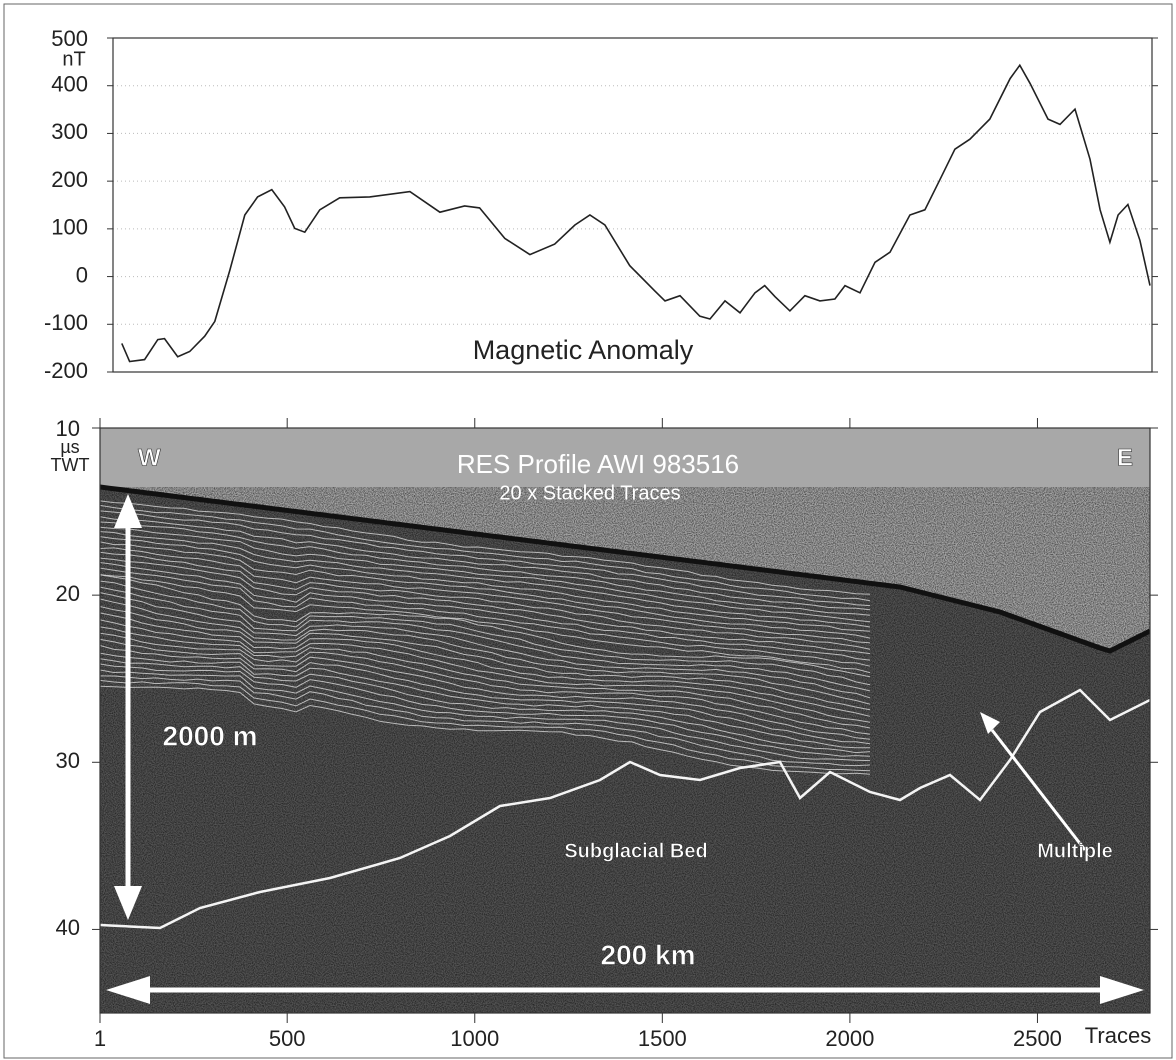 Image resolution: width=1176 pixels, height=1060 pixels. What do you see at coordinates (68, 760) in the screenshot?
I see `y-tick-label: 30` at bounding box center [68, 760].